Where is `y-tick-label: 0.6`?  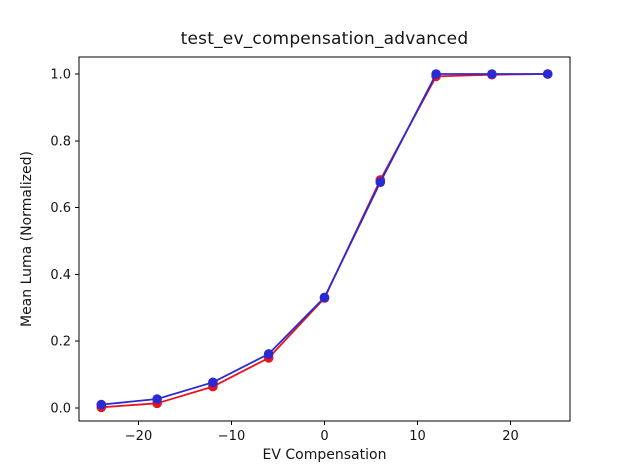 y-tick-label: 0.6 is located at coordinates (60, 208).